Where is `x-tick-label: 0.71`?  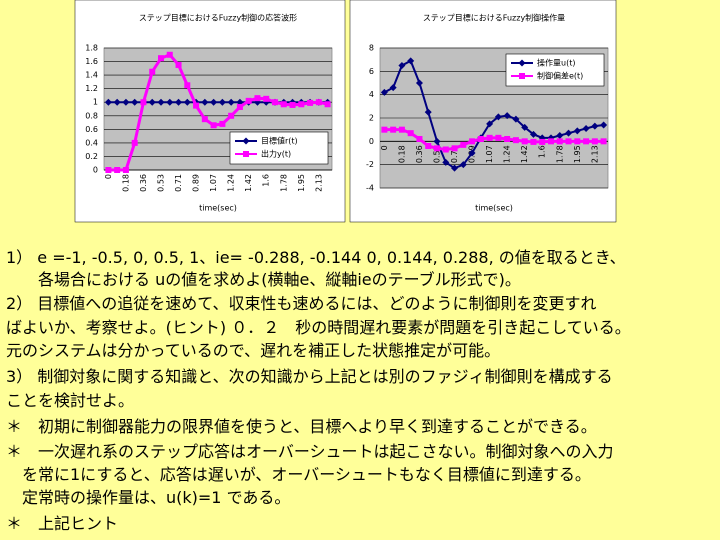 x-tick-label: 0.71 is located at coordinates (454, 154).